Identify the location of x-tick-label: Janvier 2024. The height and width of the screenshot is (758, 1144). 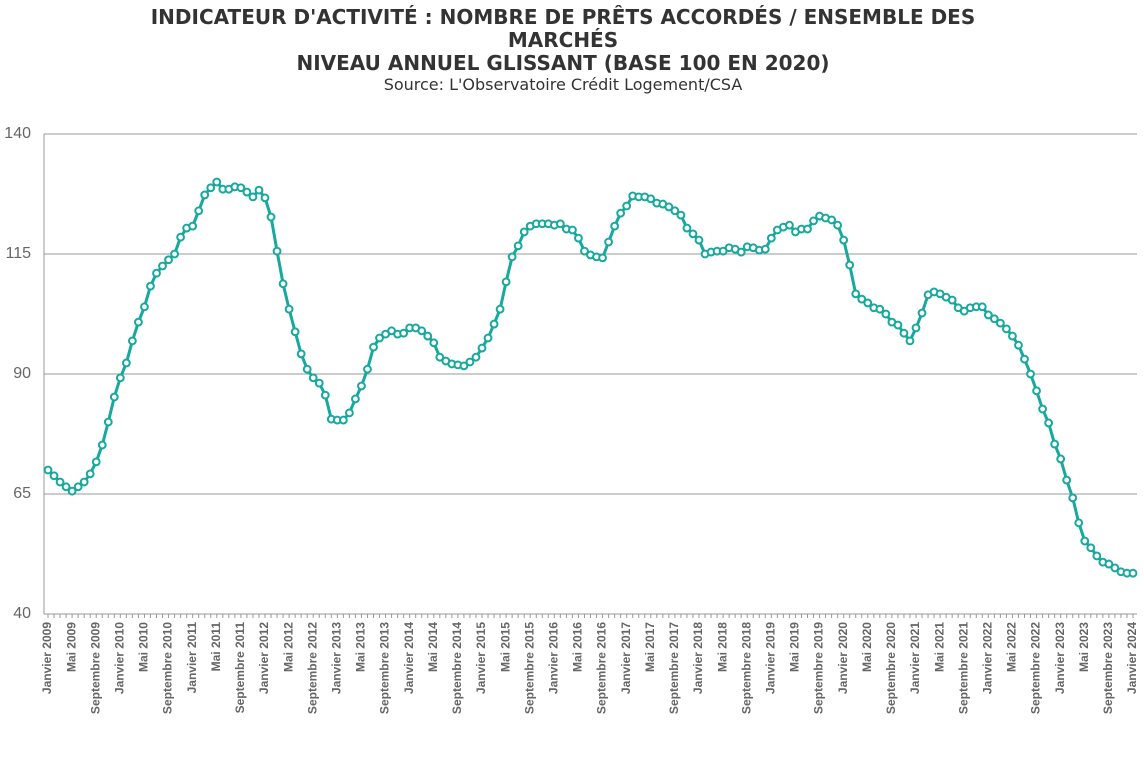
(1132, 658).